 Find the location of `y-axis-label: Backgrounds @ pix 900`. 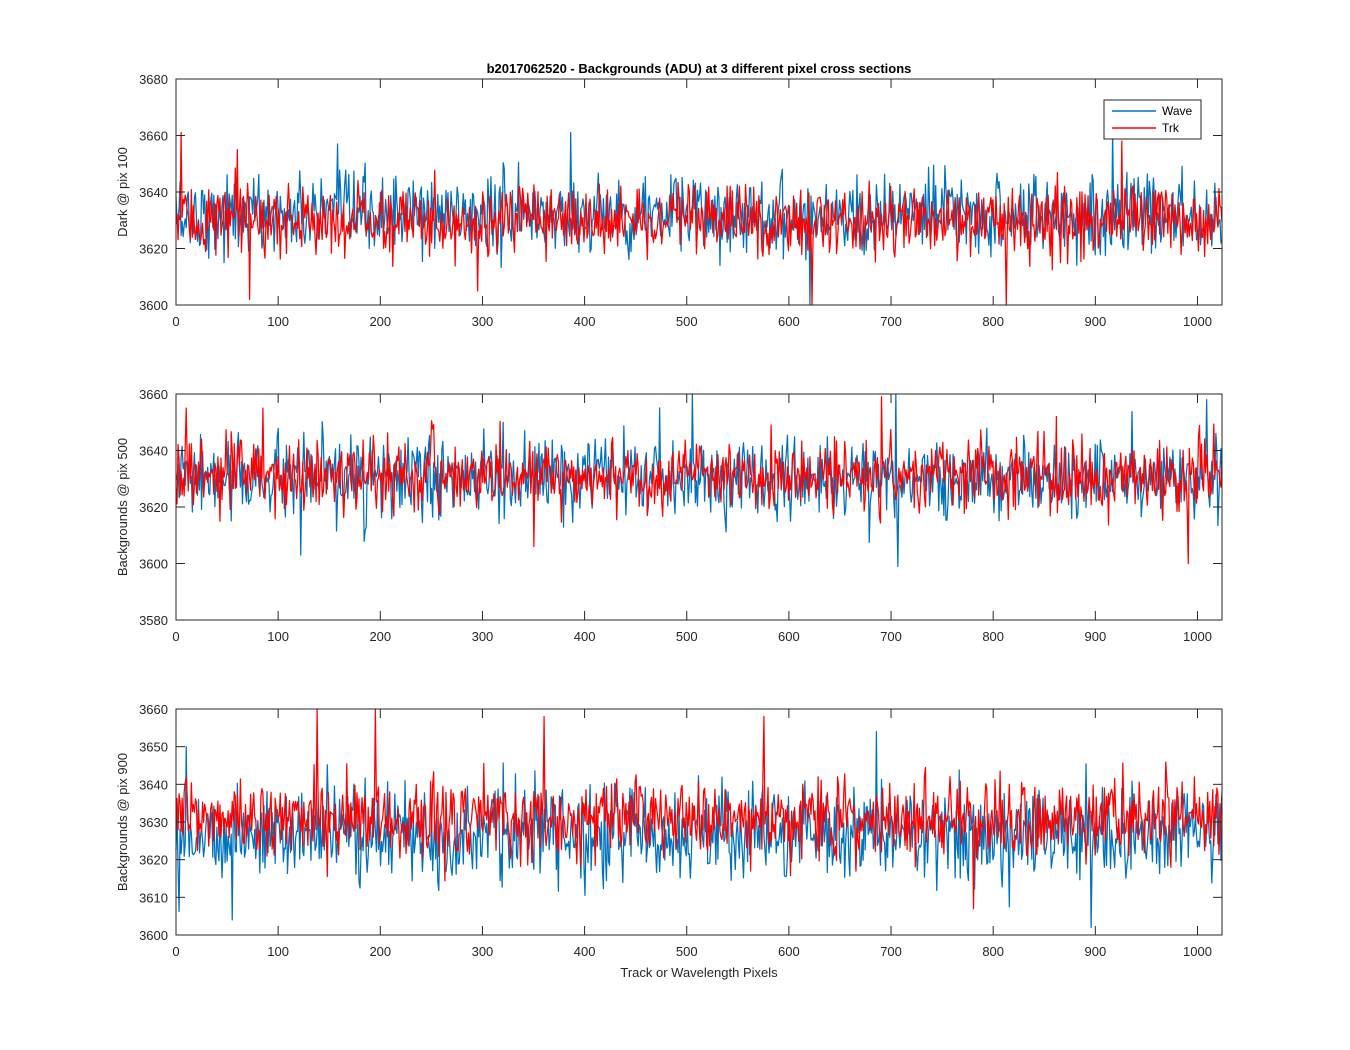

y-axis-label: Backgrounds @ pix 900 is located at coordinates (122, 822).